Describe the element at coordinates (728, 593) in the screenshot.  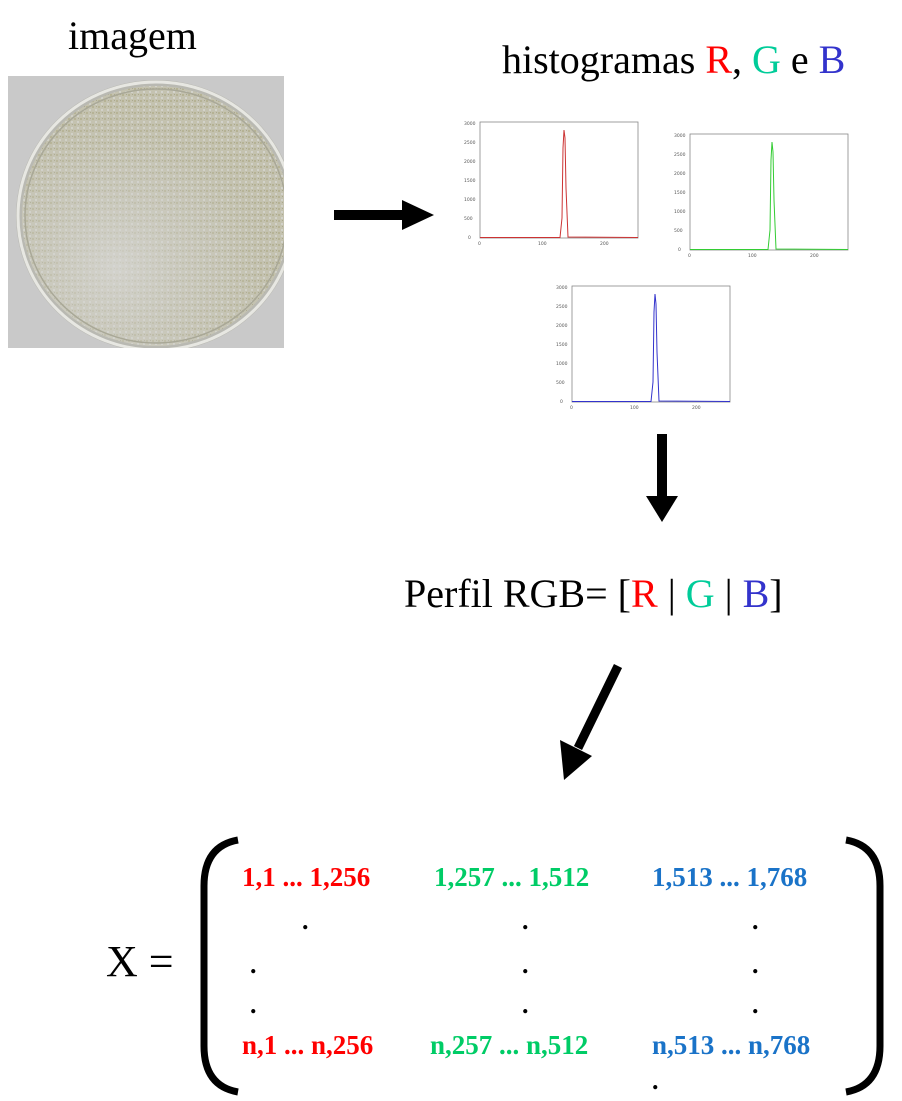
I see `rgb-profile-sep2: |` at that location.